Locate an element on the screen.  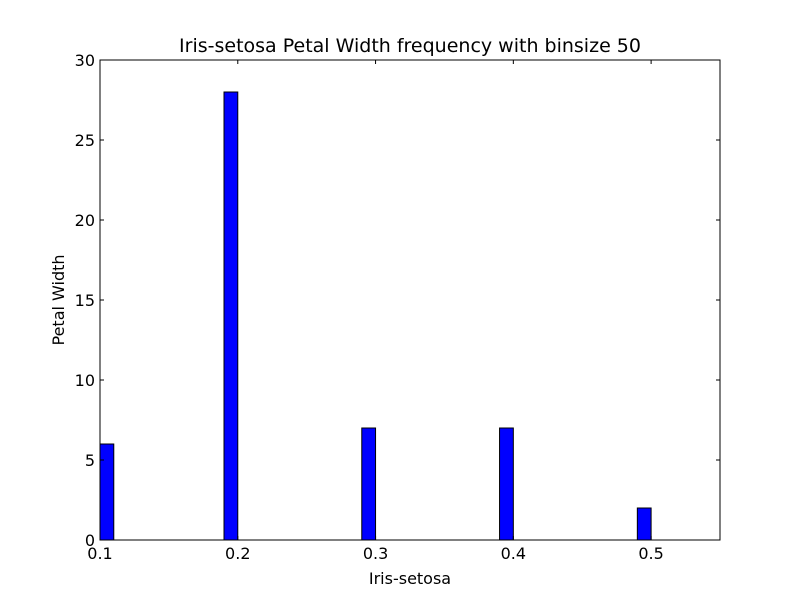
x-tick-label: 0.4 is located at coordinates (513, 553).